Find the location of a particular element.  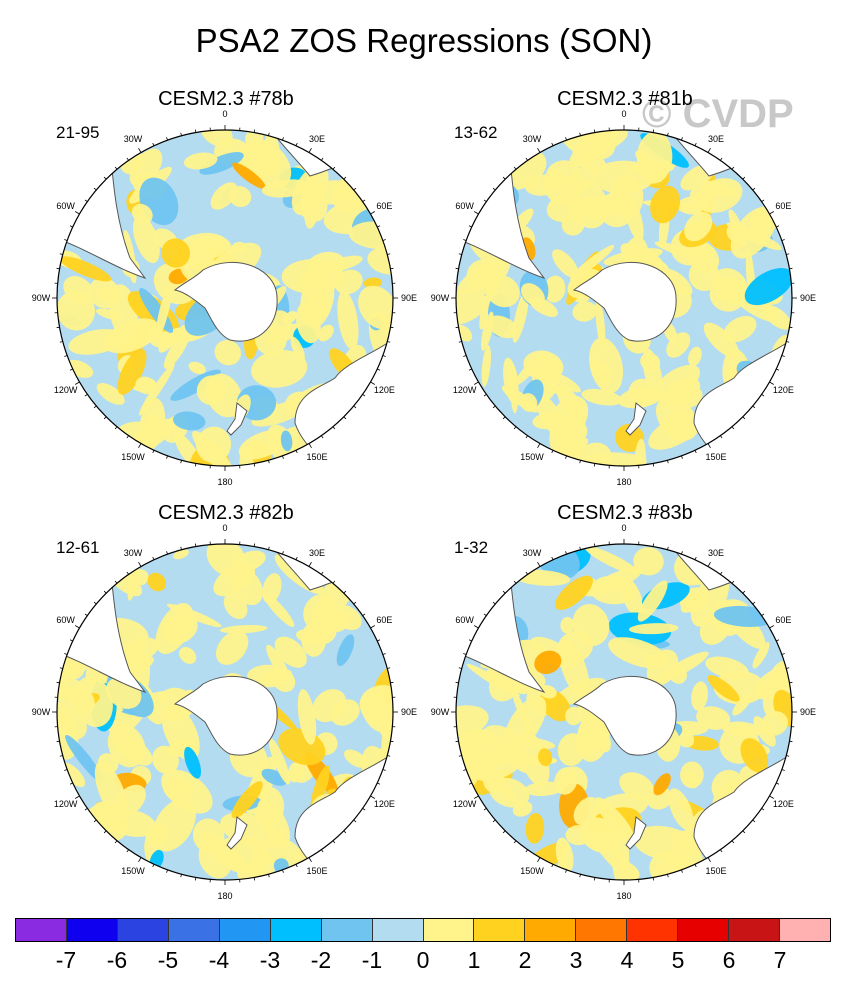

colorbar-label: 0 is located at coordinates (423, 960).